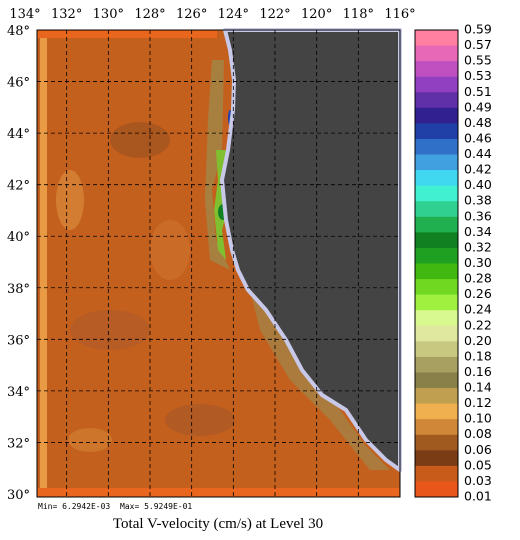  I want to click on lat-label: 34°, so click(18, 392).